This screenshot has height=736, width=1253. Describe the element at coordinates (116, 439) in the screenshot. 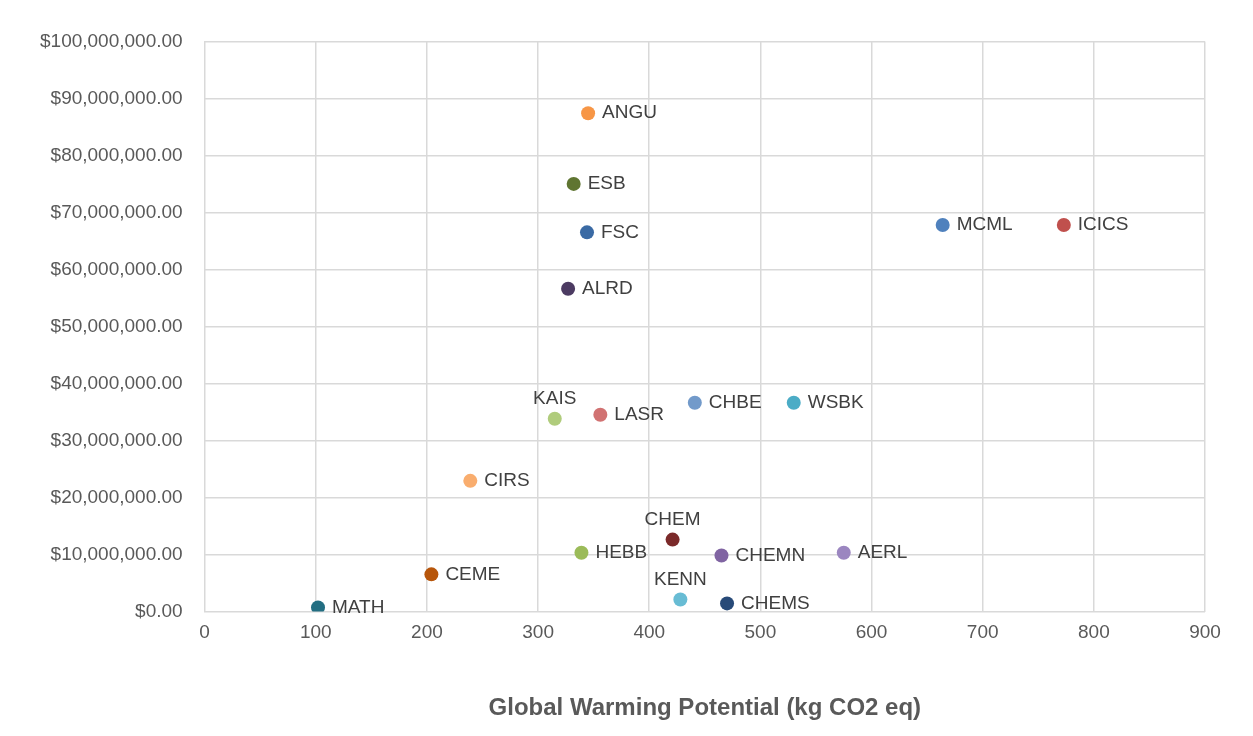

I see `y-tick-label: $30,000,000.00` at that location.